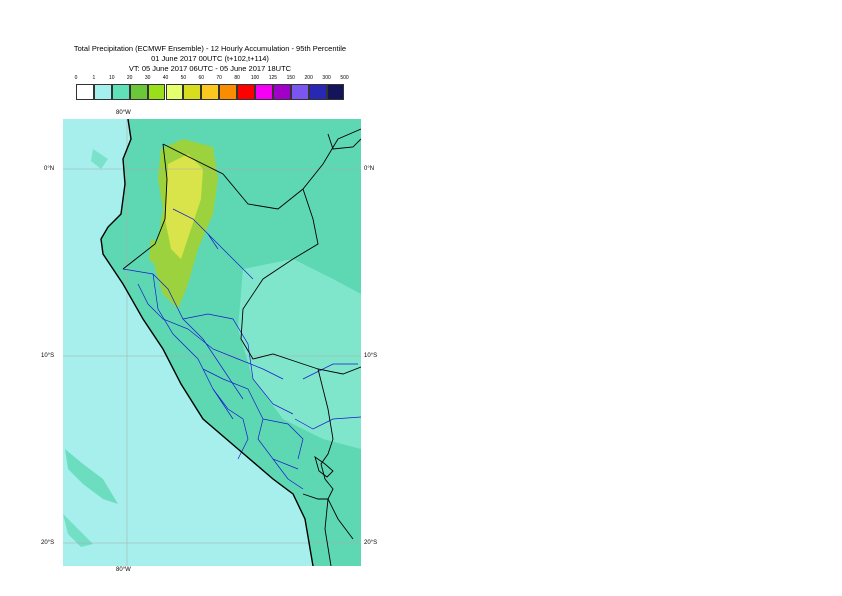  Describe the element at coordinates (255, 78) in the screenshot. I see `legend-threshold-label: 100` at that location.